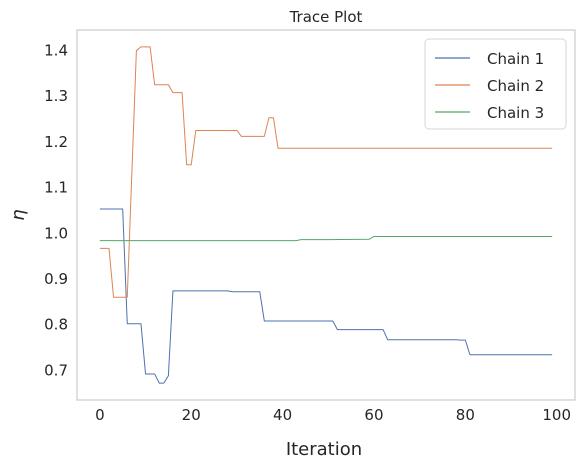 This screenshot has width=581, height=468. Describe the element at coordinates (56, 211) in the screenshot. I see `y-axis: 0.7 0.8 0.9 1.0 1.1 1.2 1.3 1.4` at that location.